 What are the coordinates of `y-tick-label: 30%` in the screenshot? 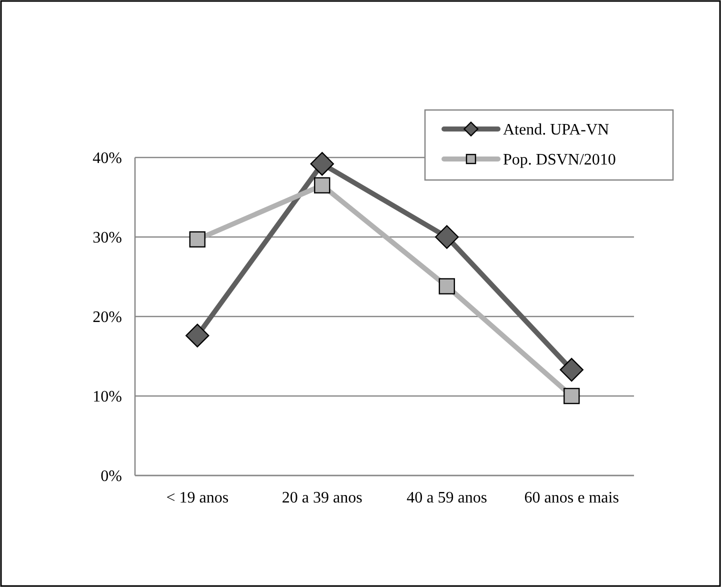 It's located at (107, 238).